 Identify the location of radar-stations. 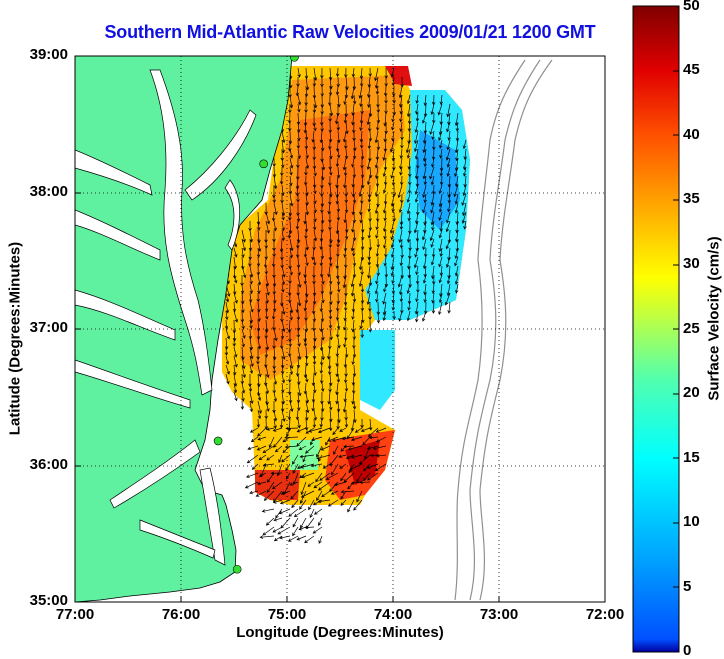
(256, 315).